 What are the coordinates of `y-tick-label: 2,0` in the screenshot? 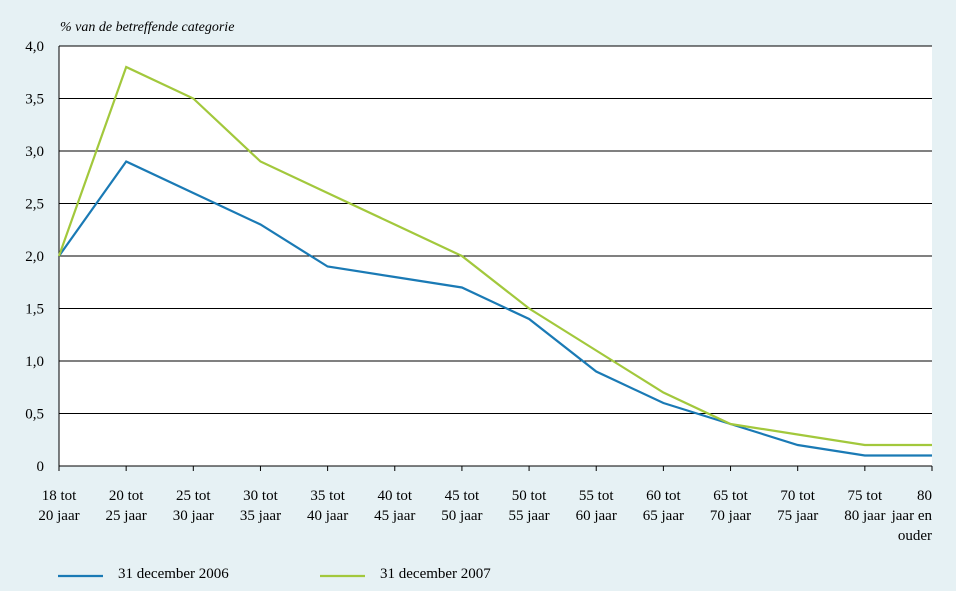 It's located at (34, 257).